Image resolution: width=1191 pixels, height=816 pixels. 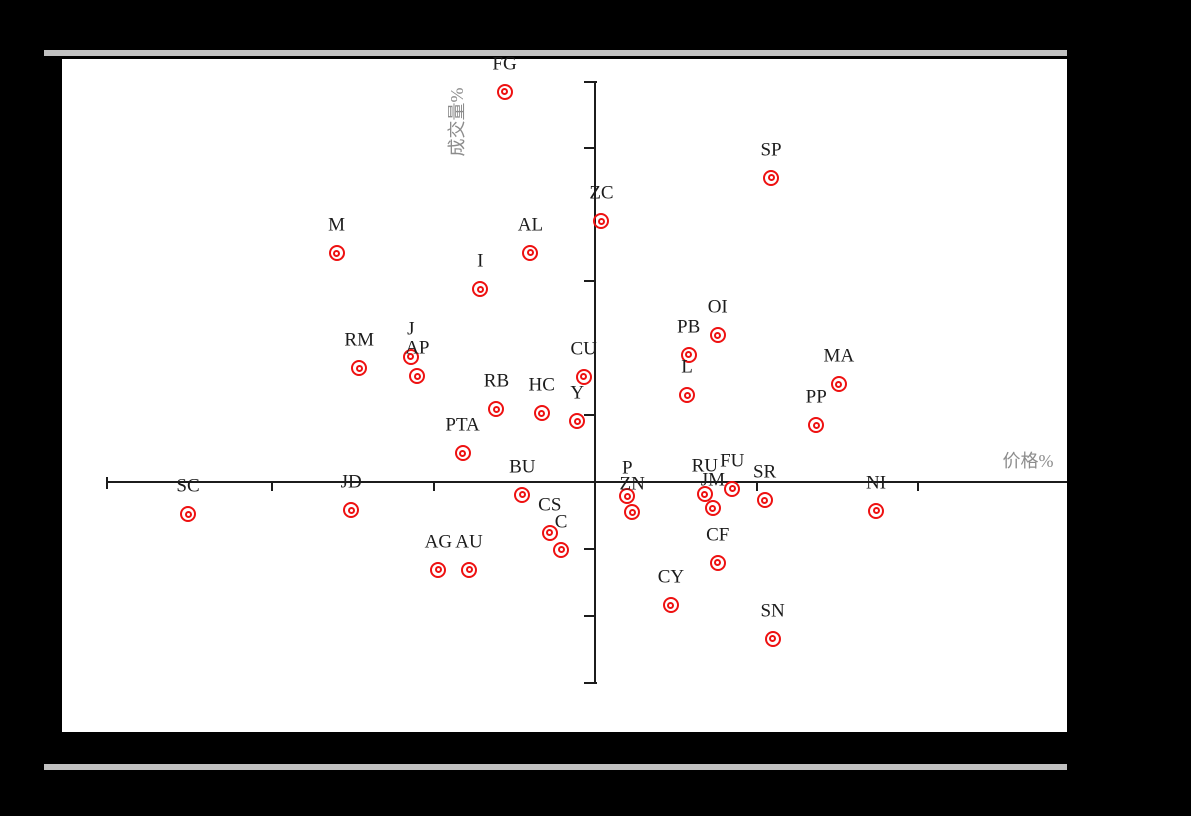 What do you see at coordinates (689, 327) in the screenshot?
I see `data-point-label: PB` at bounding box center [689, 327].